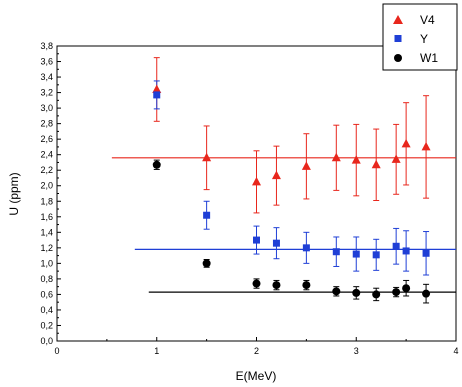 The image size is (462, 387). What do you see at coordinates (424, 39) in the screenshot?
I see `legend-label-y: Y` at bounding box center [424, 39].